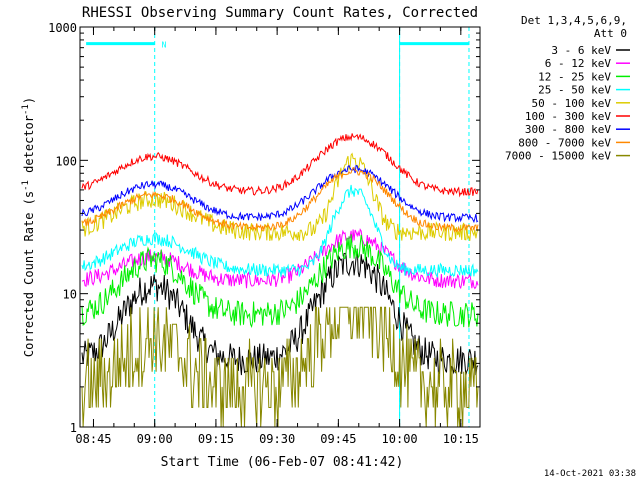  I want to click on footer-timestamp: 14-Oct-2021 03:38, so click(590, 474).